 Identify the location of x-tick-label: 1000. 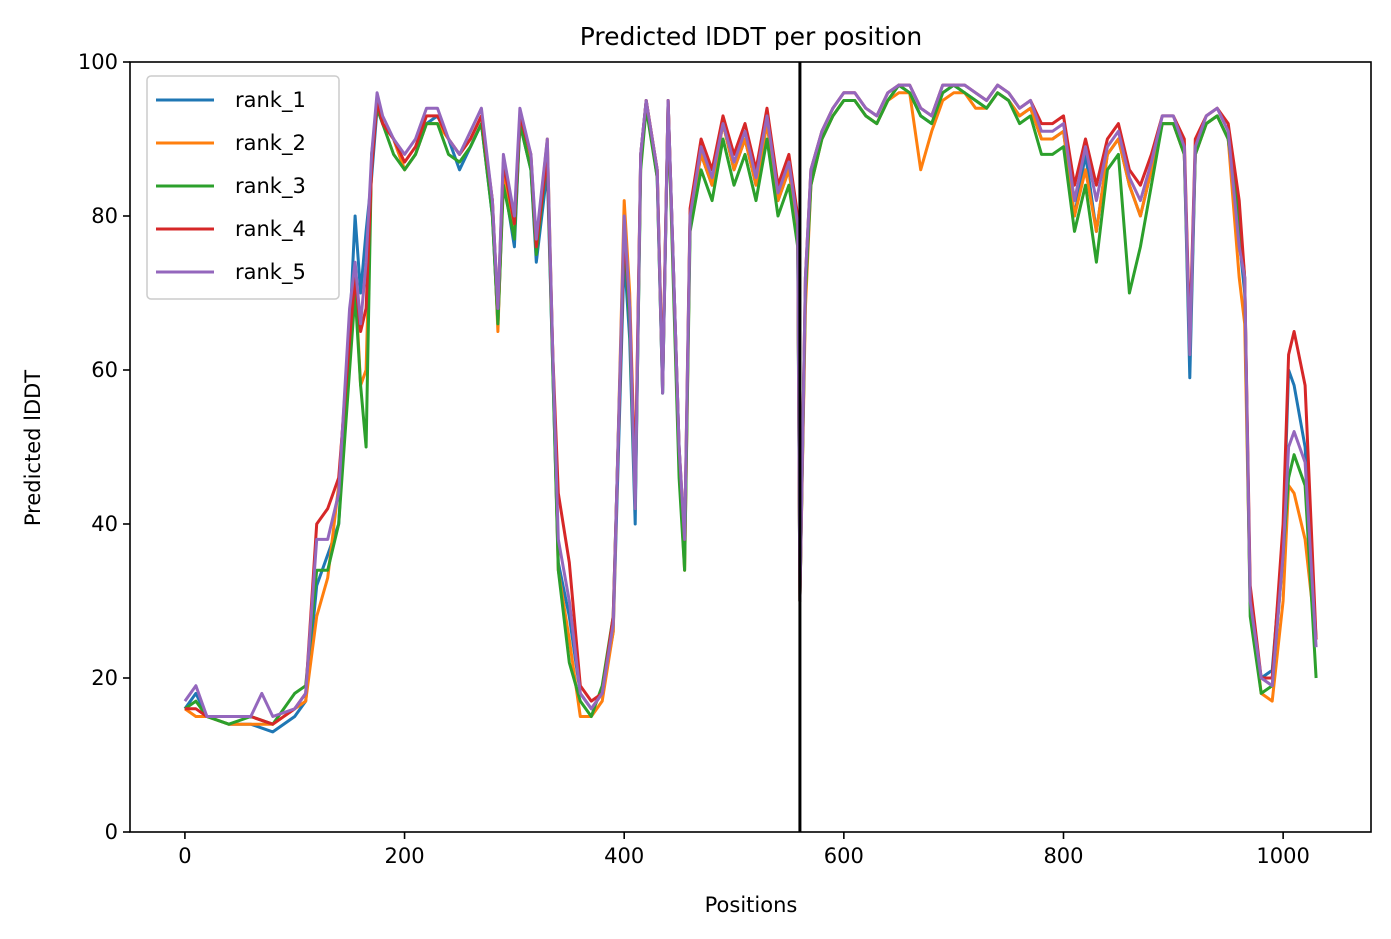
(1282, 856).